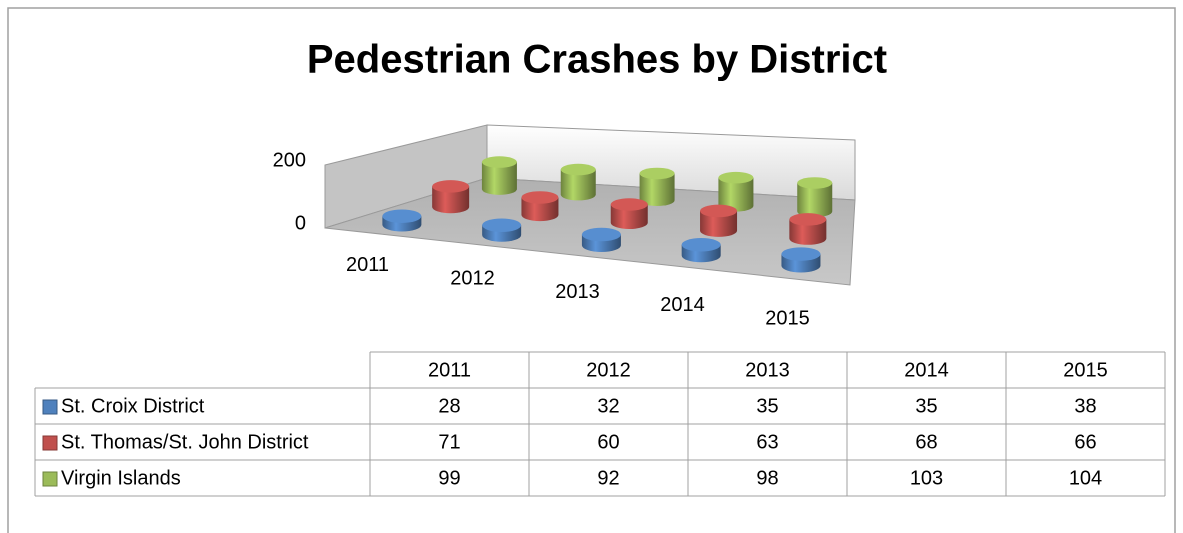 This screenshot has width=1183, height=533. What do you see at coordinates (926, 370) in the screenshot?
I see `table-header: 2014` at bounding box center [926, 370].